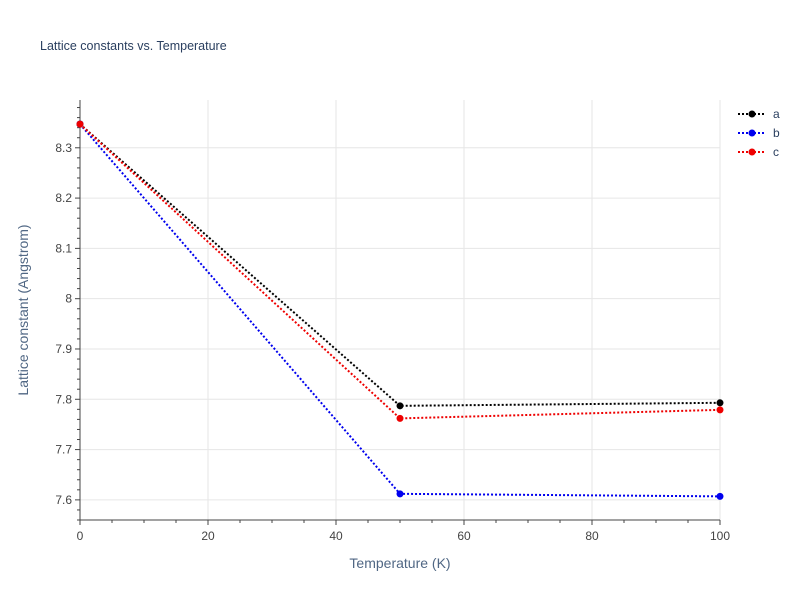 This screenshot has height=600, width=800. I want to click on legend-label: a, so click(776, 114).